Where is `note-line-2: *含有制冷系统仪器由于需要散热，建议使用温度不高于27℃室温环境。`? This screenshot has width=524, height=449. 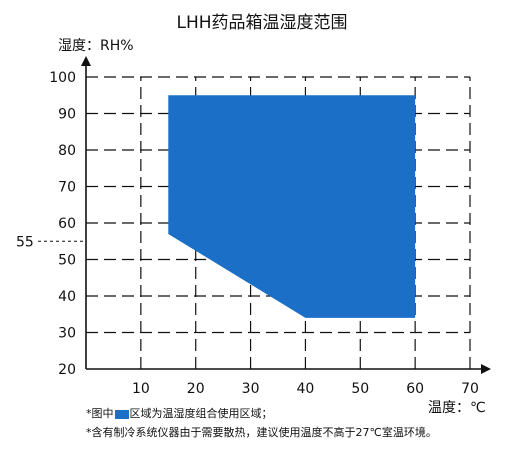 note-line-2: *含有制冷系统仪器由于需要散热，建议使用温度不高于27℃室温环境。 is located at coordinates (261, 432).